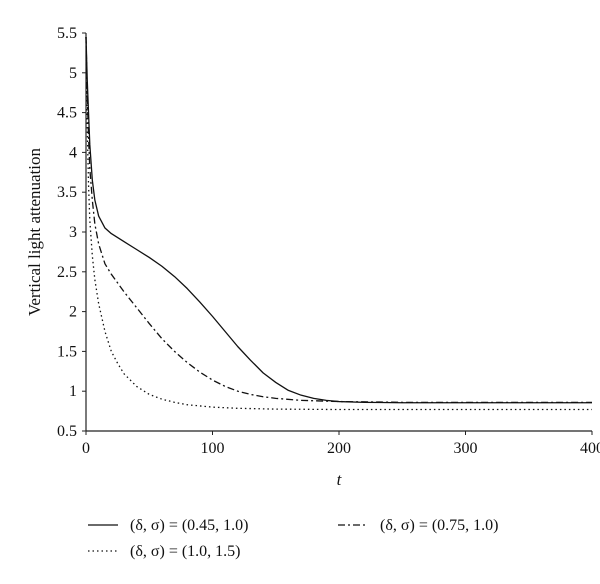  Describe the element at coordinates (67, 192) in the screenshot. I see `y-tick-label: 3.5` at that location.